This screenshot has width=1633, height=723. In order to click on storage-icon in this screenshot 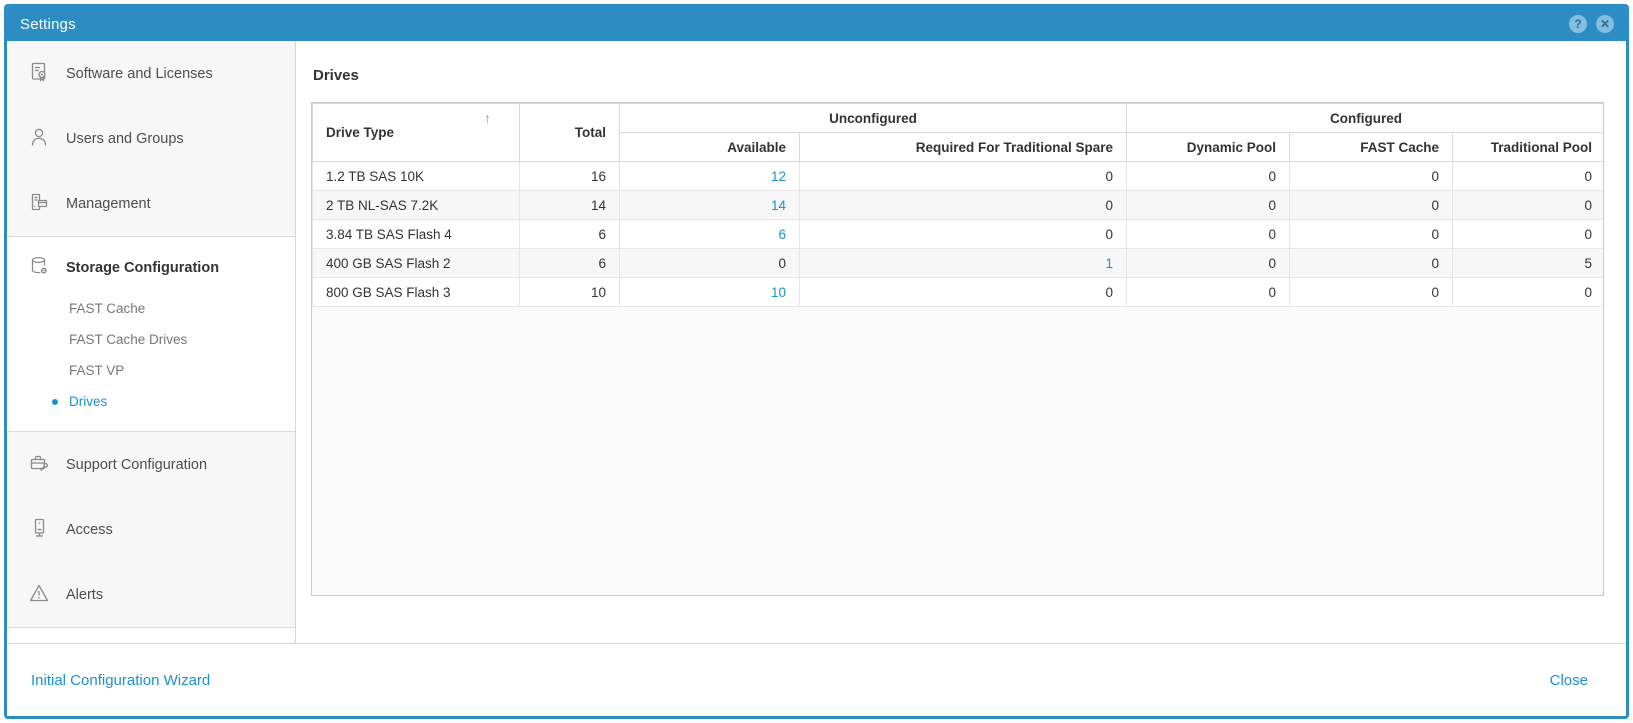, I will do `click(39, 268)`.